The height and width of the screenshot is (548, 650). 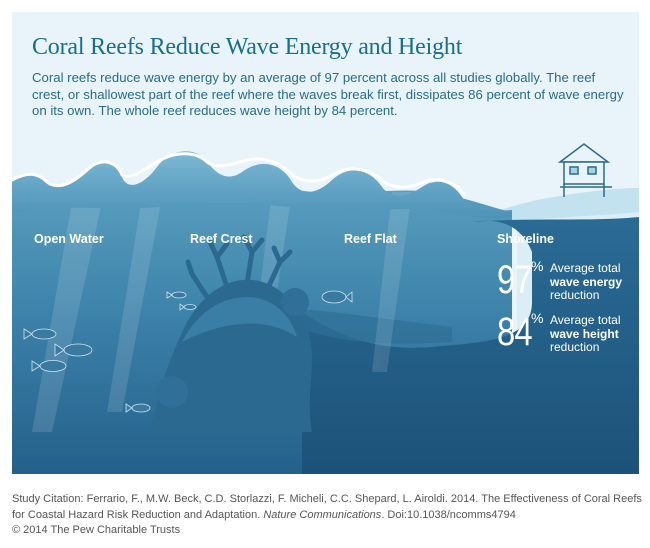 What do you see at coordinates (69, 239) in the screenshot?
I see `zone-label-open-water: Open Water` at bounding box center [69, 239].